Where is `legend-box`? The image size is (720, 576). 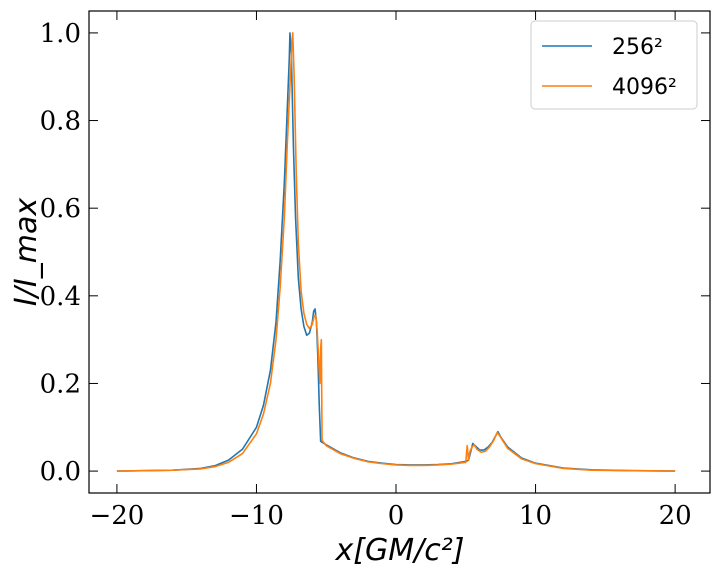
legend-box is located at coordinates (614, 65).